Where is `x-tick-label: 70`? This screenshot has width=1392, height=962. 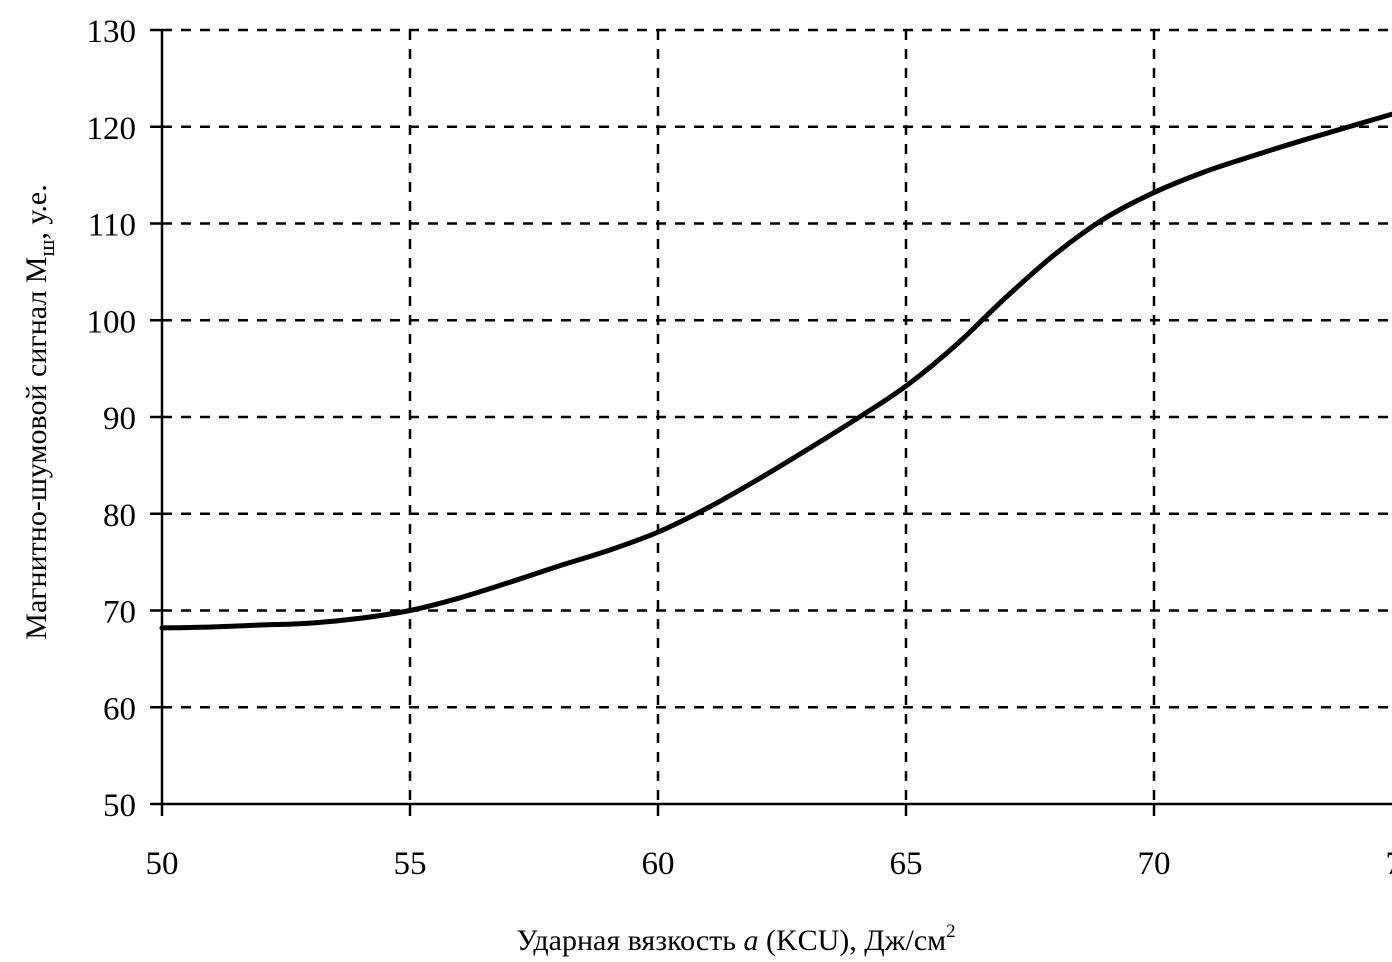
x-tick-label: 70 is located at coordinates (1154, 864).